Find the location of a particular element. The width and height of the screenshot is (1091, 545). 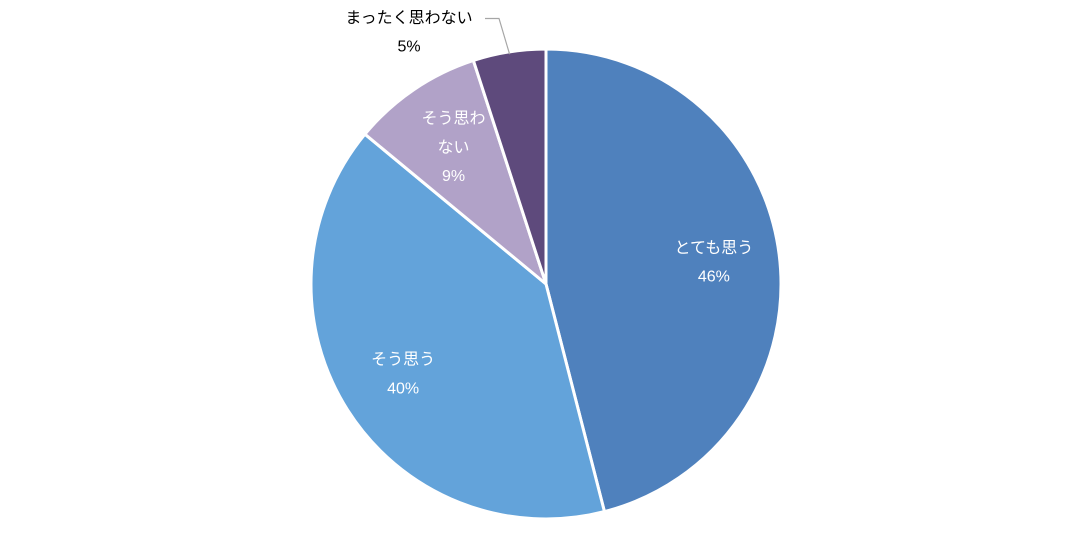

slice-name-label: とても思う is located at coordinates (713, 247).